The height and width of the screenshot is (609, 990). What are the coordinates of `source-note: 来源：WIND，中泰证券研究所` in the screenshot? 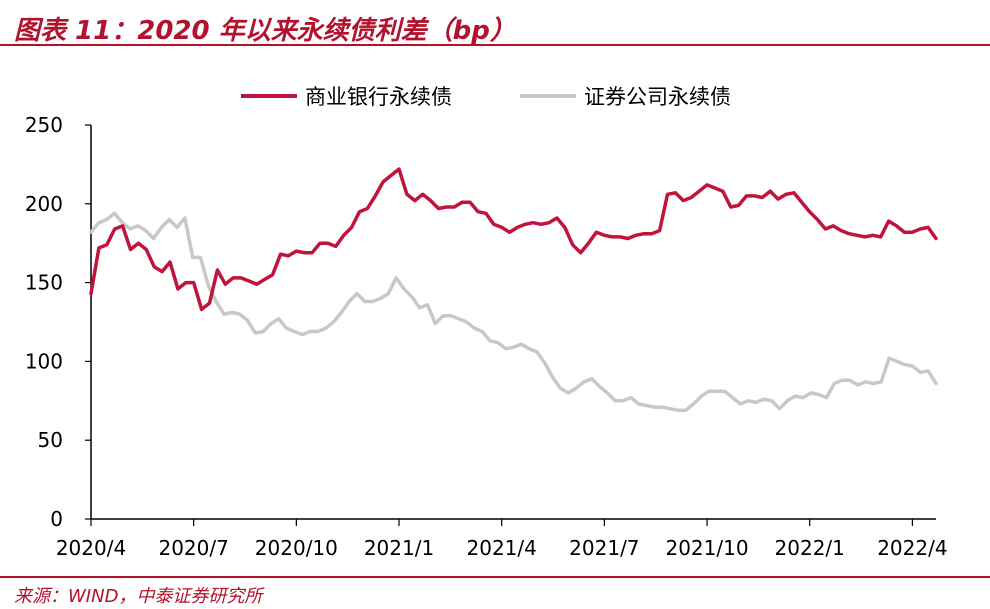 It's located at (138, 596).